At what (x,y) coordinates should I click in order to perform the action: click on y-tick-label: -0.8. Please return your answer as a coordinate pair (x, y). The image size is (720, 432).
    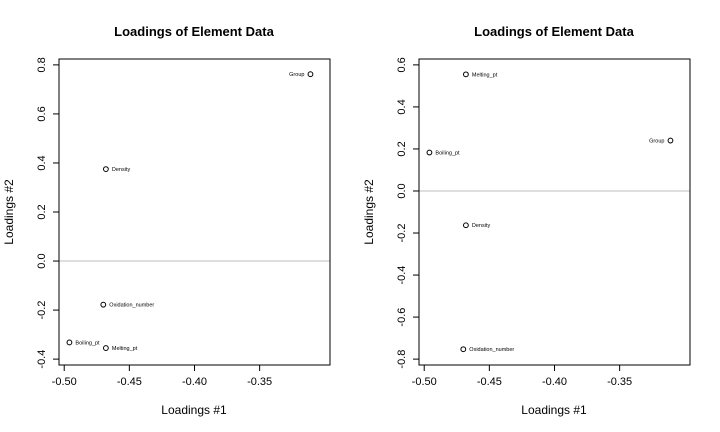
    Looking at the image, I should click on (402, 359).